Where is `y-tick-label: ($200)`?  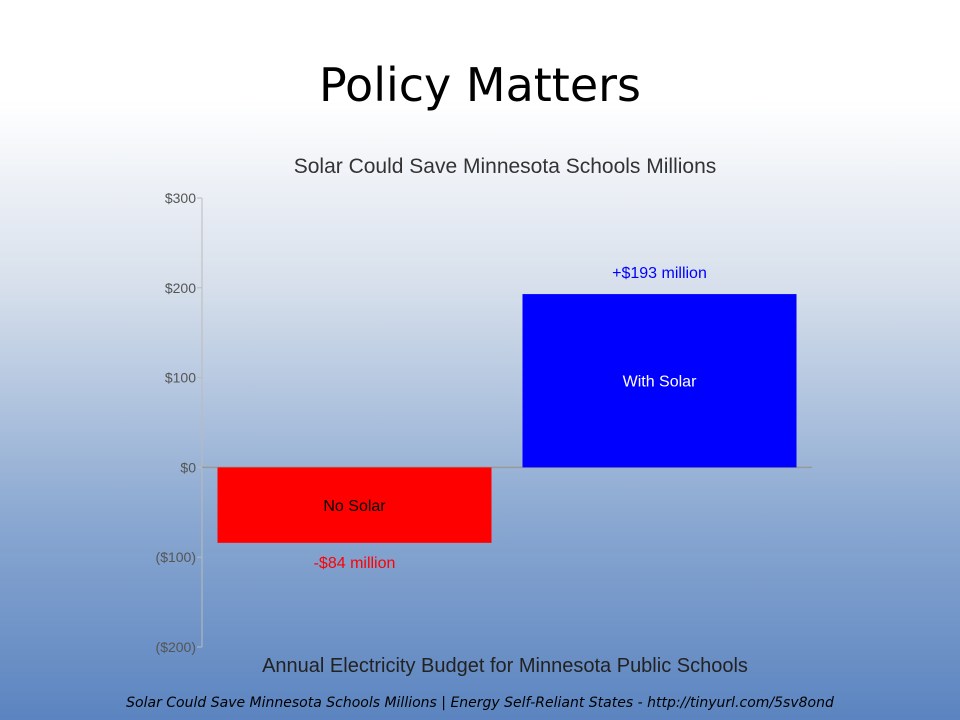
y-tick-label: ($200) is located at coordinates (176, 647).